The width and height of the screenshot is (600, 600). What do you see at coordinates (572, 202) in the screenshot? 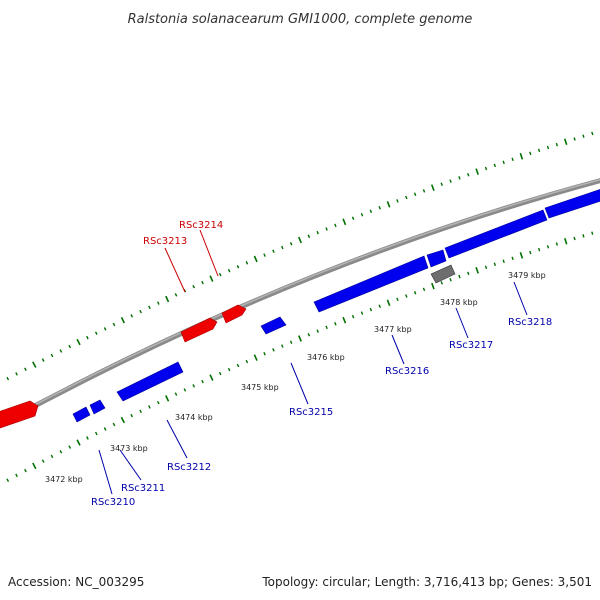
I see `reverse-gene-rsc3218` at bounding box center [572, 202].